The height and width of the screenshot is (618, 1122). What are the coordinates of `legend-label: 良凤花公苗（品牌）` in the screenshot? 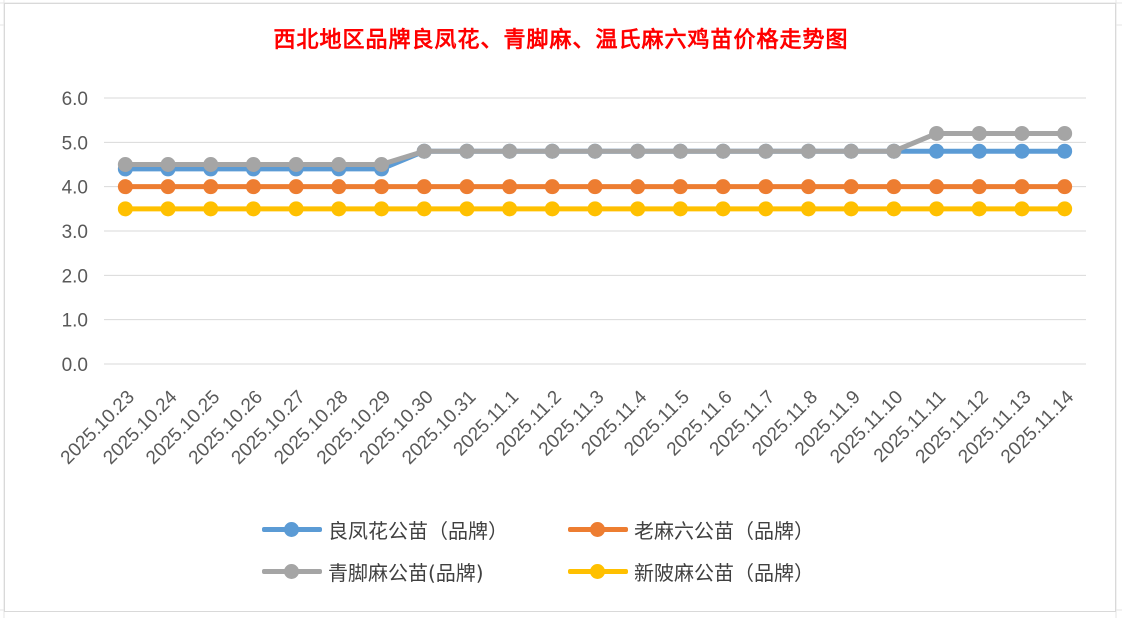 It's located at (418, 530).